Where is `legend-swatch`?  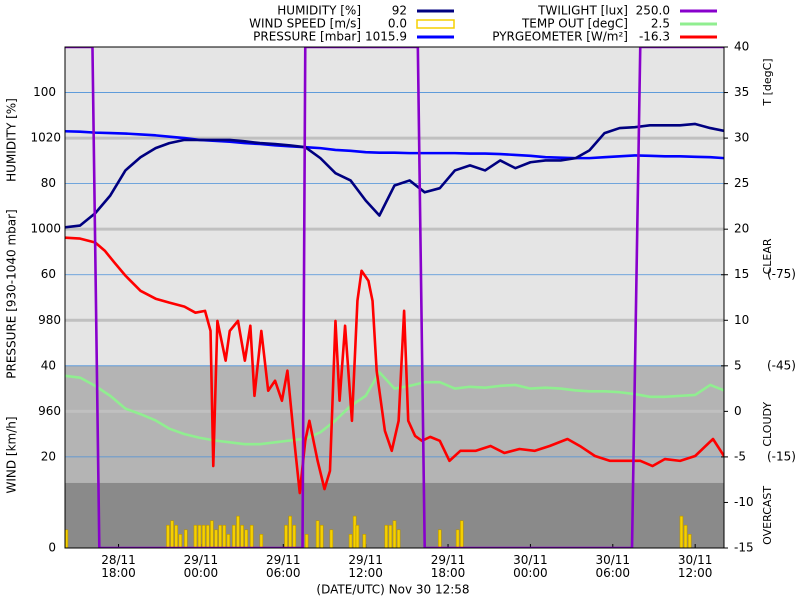
legend-swatch is located at coordinates (435, 24).